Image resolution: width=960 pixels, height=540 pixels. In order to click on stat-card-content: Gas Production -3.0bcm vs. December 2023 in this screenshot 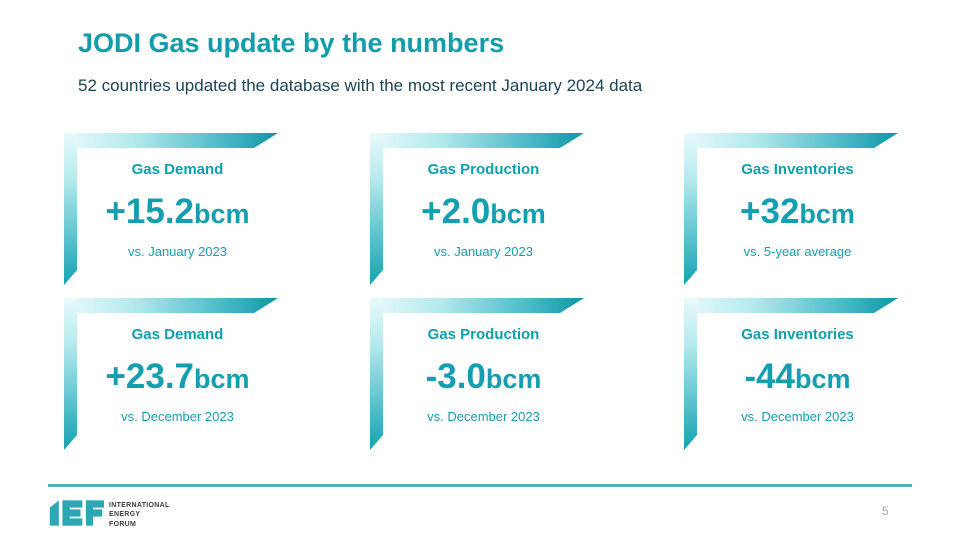, I will do `click(483, 381)`.